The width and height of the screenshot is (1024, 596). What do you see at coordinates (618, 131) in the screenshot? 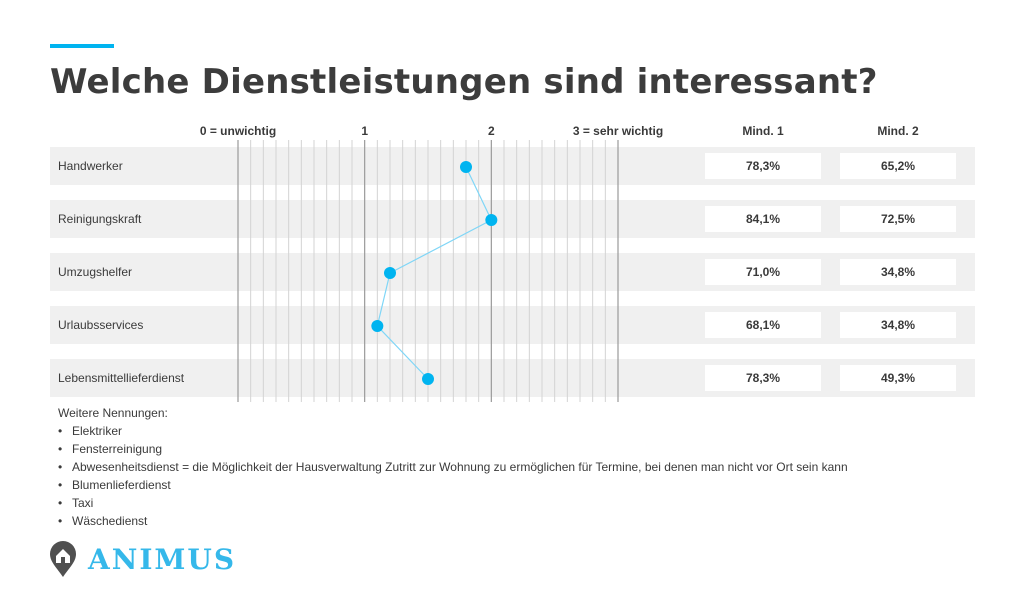
I see `x-tick-label: 3 = sehr wichtig` at bounding box center [618, 131].